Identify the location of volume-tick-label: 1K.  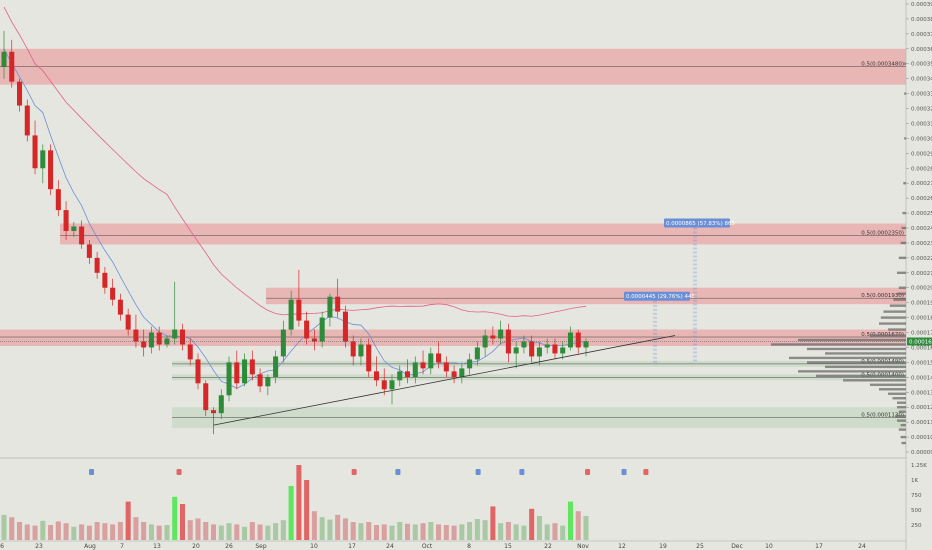
(914, 481).